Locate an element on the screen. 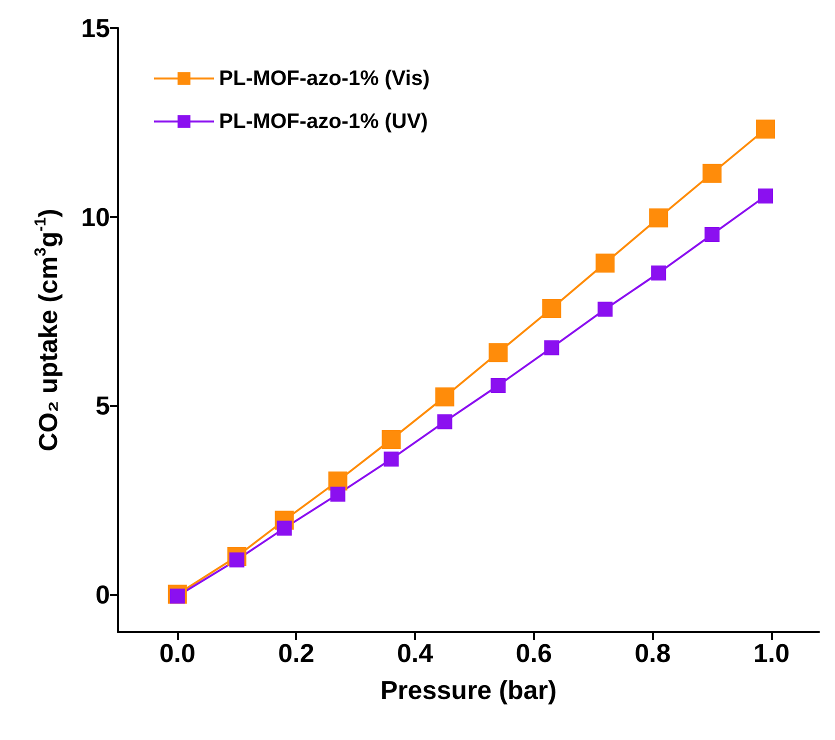 The height and width of the screenshot is (740, 835). y-tick-label: 0 is located at coordinates (103, 594).